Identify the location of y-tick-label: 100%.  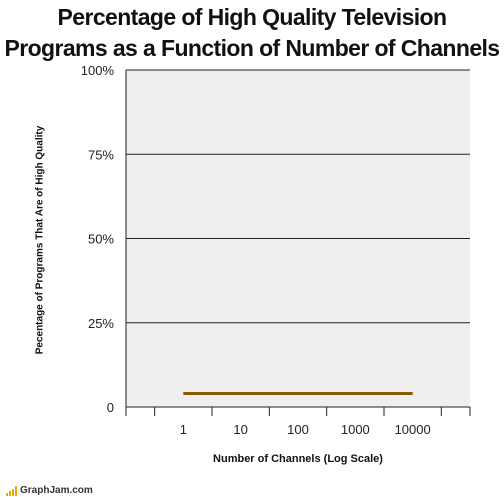
(98, 70).